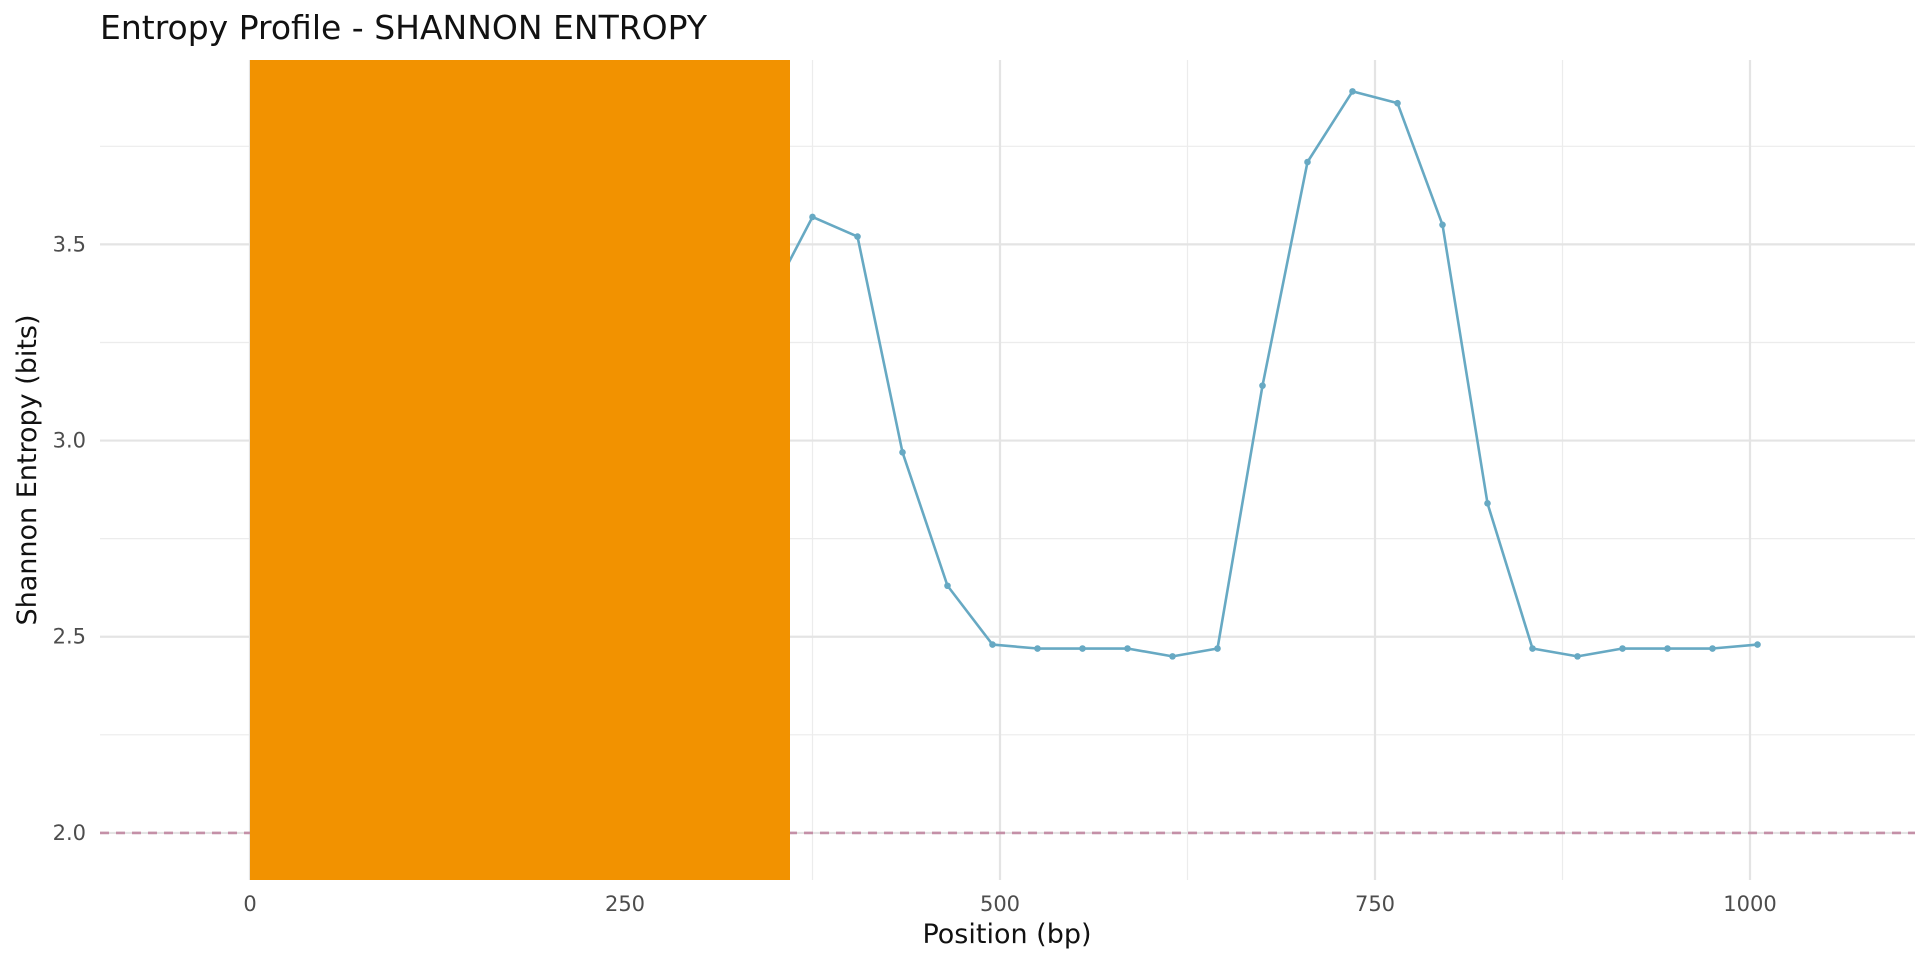 The image size is (1920, 960). What do you see at coordinates (249, 904) in the screenshot?
I see `x-tick-label: 0` at bounding box center [249, 904].